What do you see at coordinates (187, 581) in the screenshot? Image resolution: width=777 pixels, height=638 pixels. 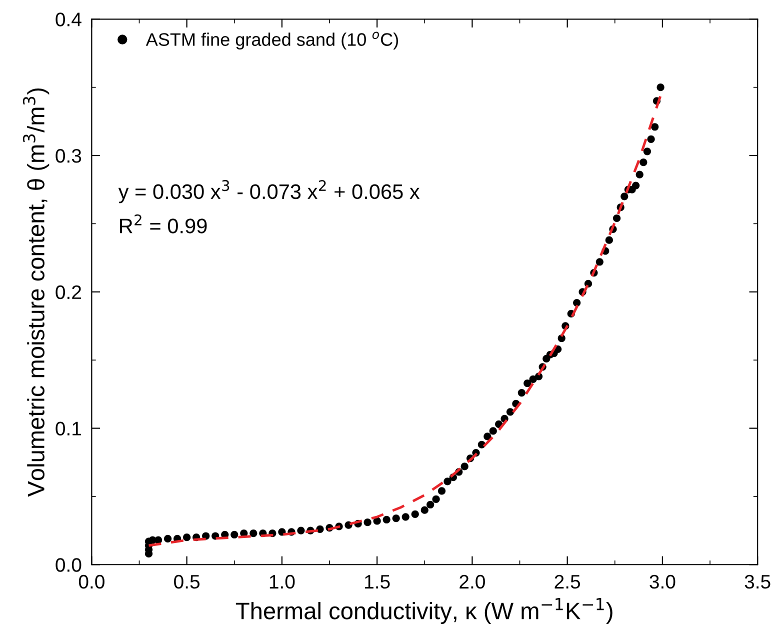 I see `x-tick-label: 0.5` at bounding box center [187, 581].